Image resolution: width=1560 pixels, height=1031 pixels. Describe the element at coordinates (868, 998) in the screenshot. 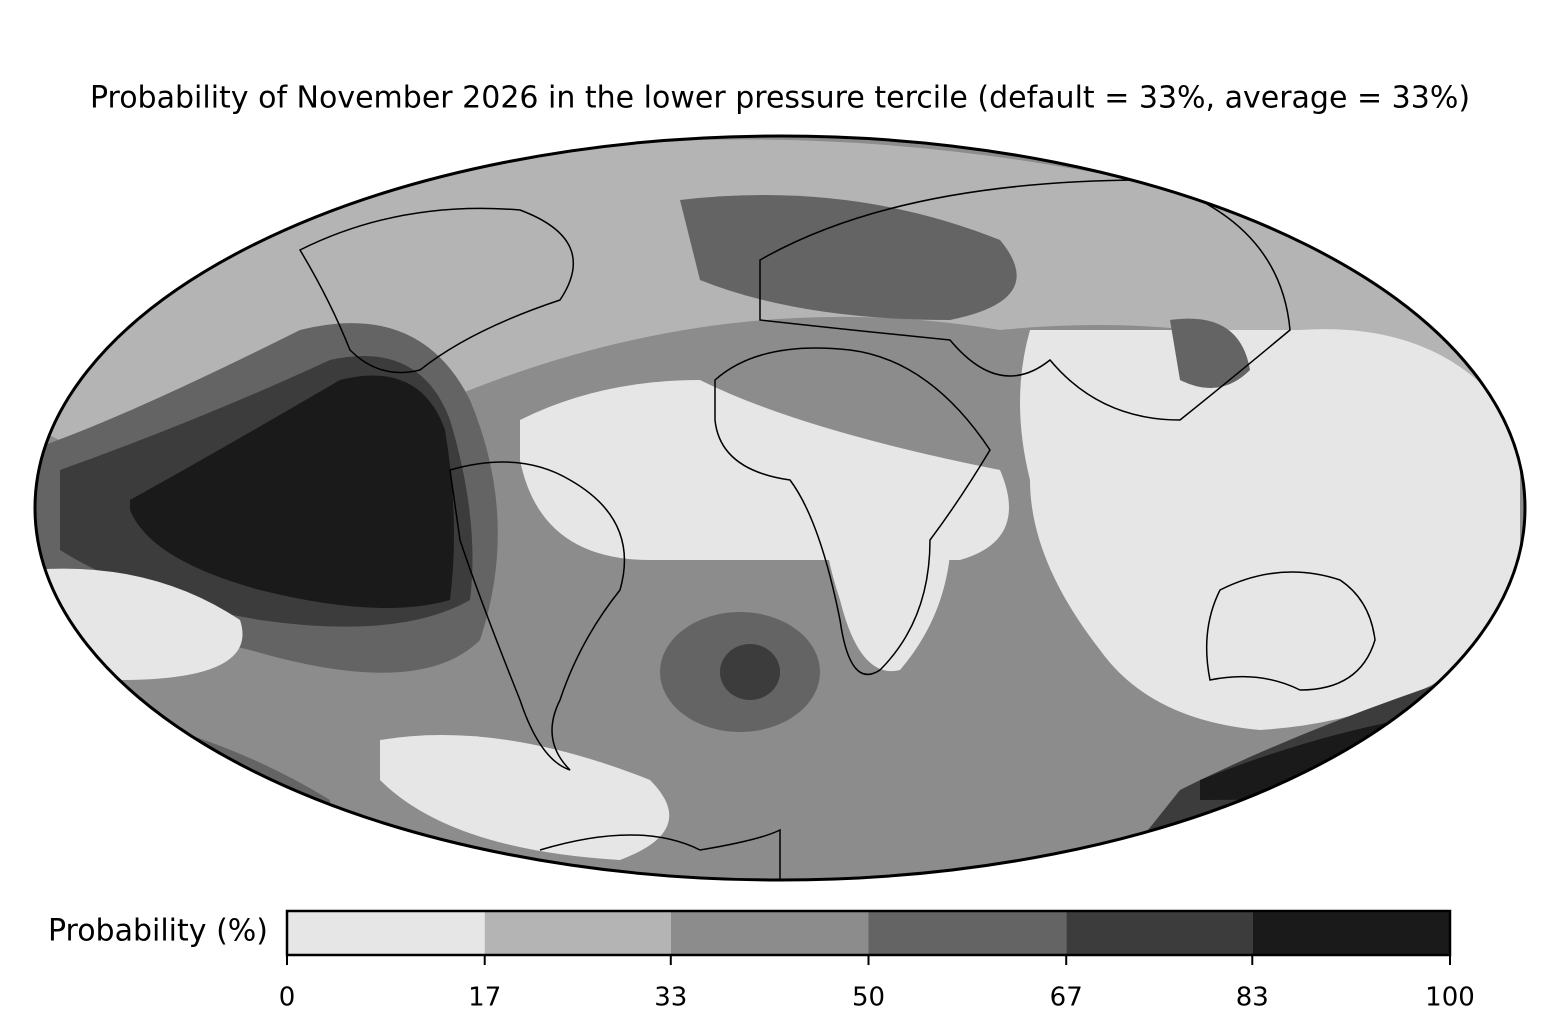

I see `tick-label: 50` at that location.